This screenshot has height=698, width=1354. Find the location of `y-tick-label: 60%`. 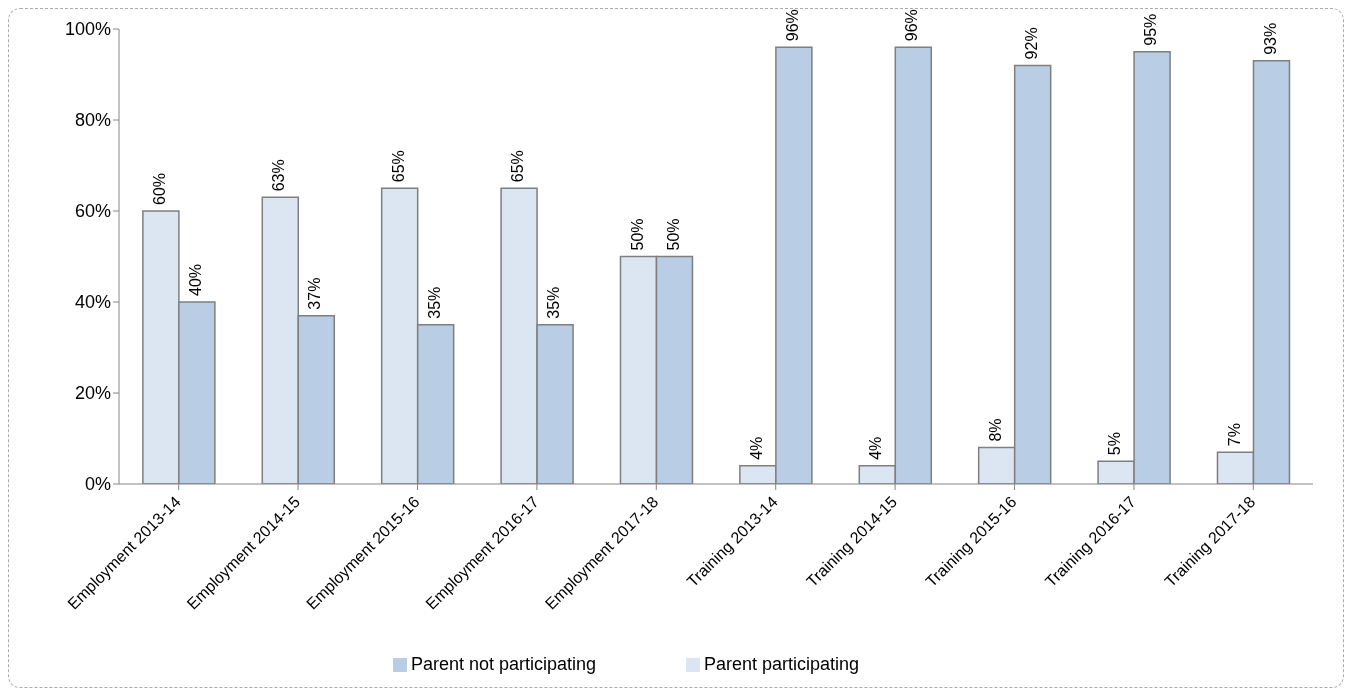

y-tick-label: 60% is located at coordinates (92, 211).